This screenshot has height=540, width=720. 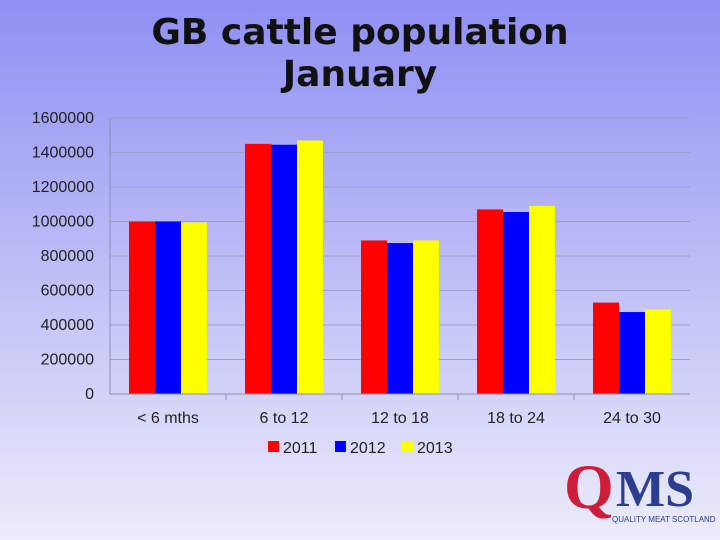 I want to click on y-tick-label: 600000, so click(x=67, y=291).